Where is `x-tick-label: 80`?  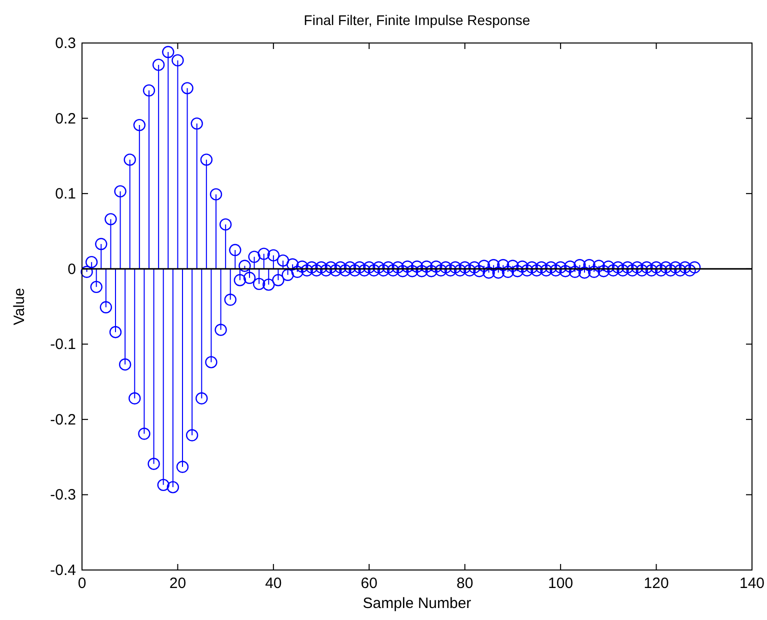 x-tick-label: 80 is located at coordinates (465, 583).